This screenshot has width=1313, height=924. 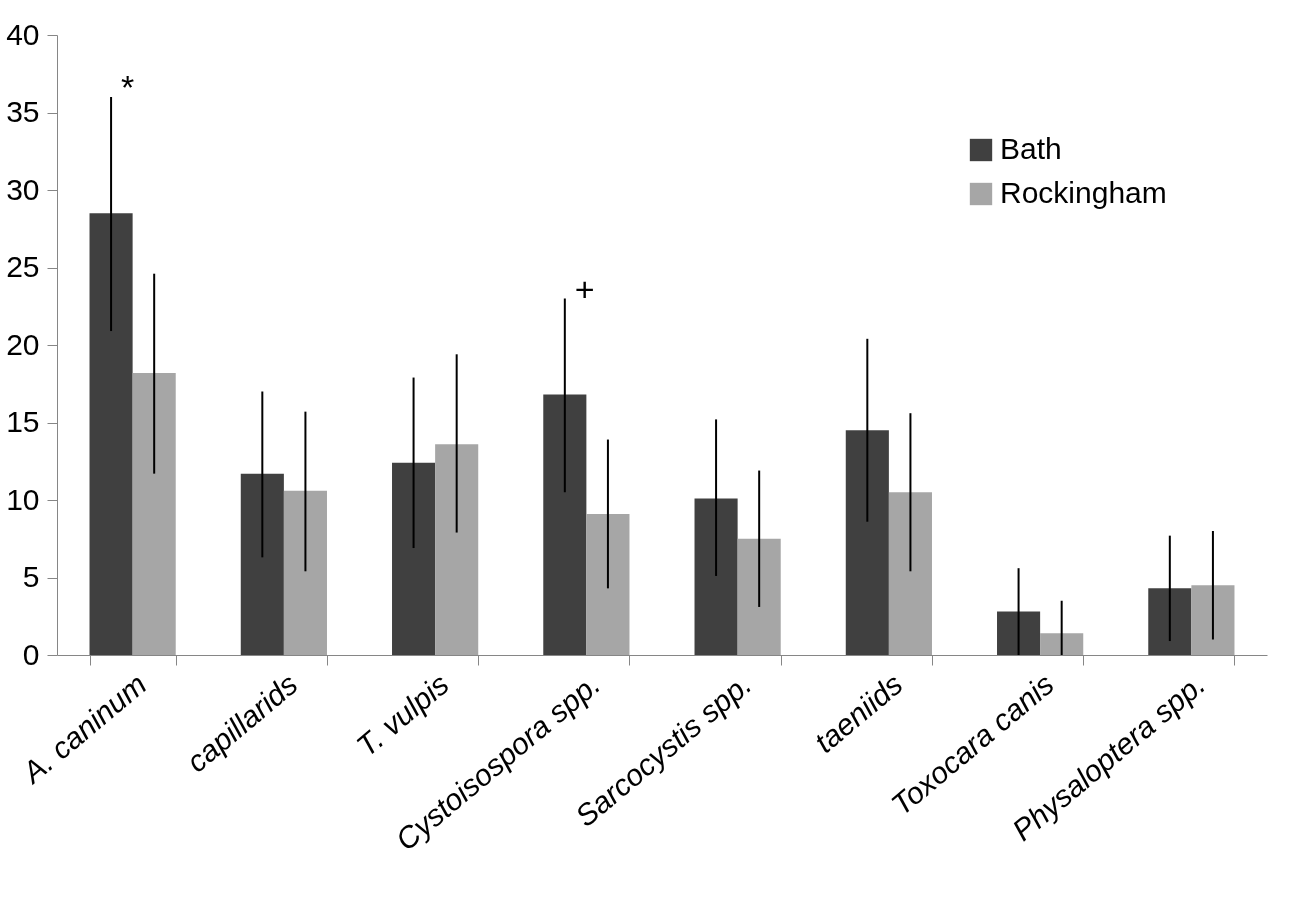 I want to click on data-label: +, so click(x=584, y=288).